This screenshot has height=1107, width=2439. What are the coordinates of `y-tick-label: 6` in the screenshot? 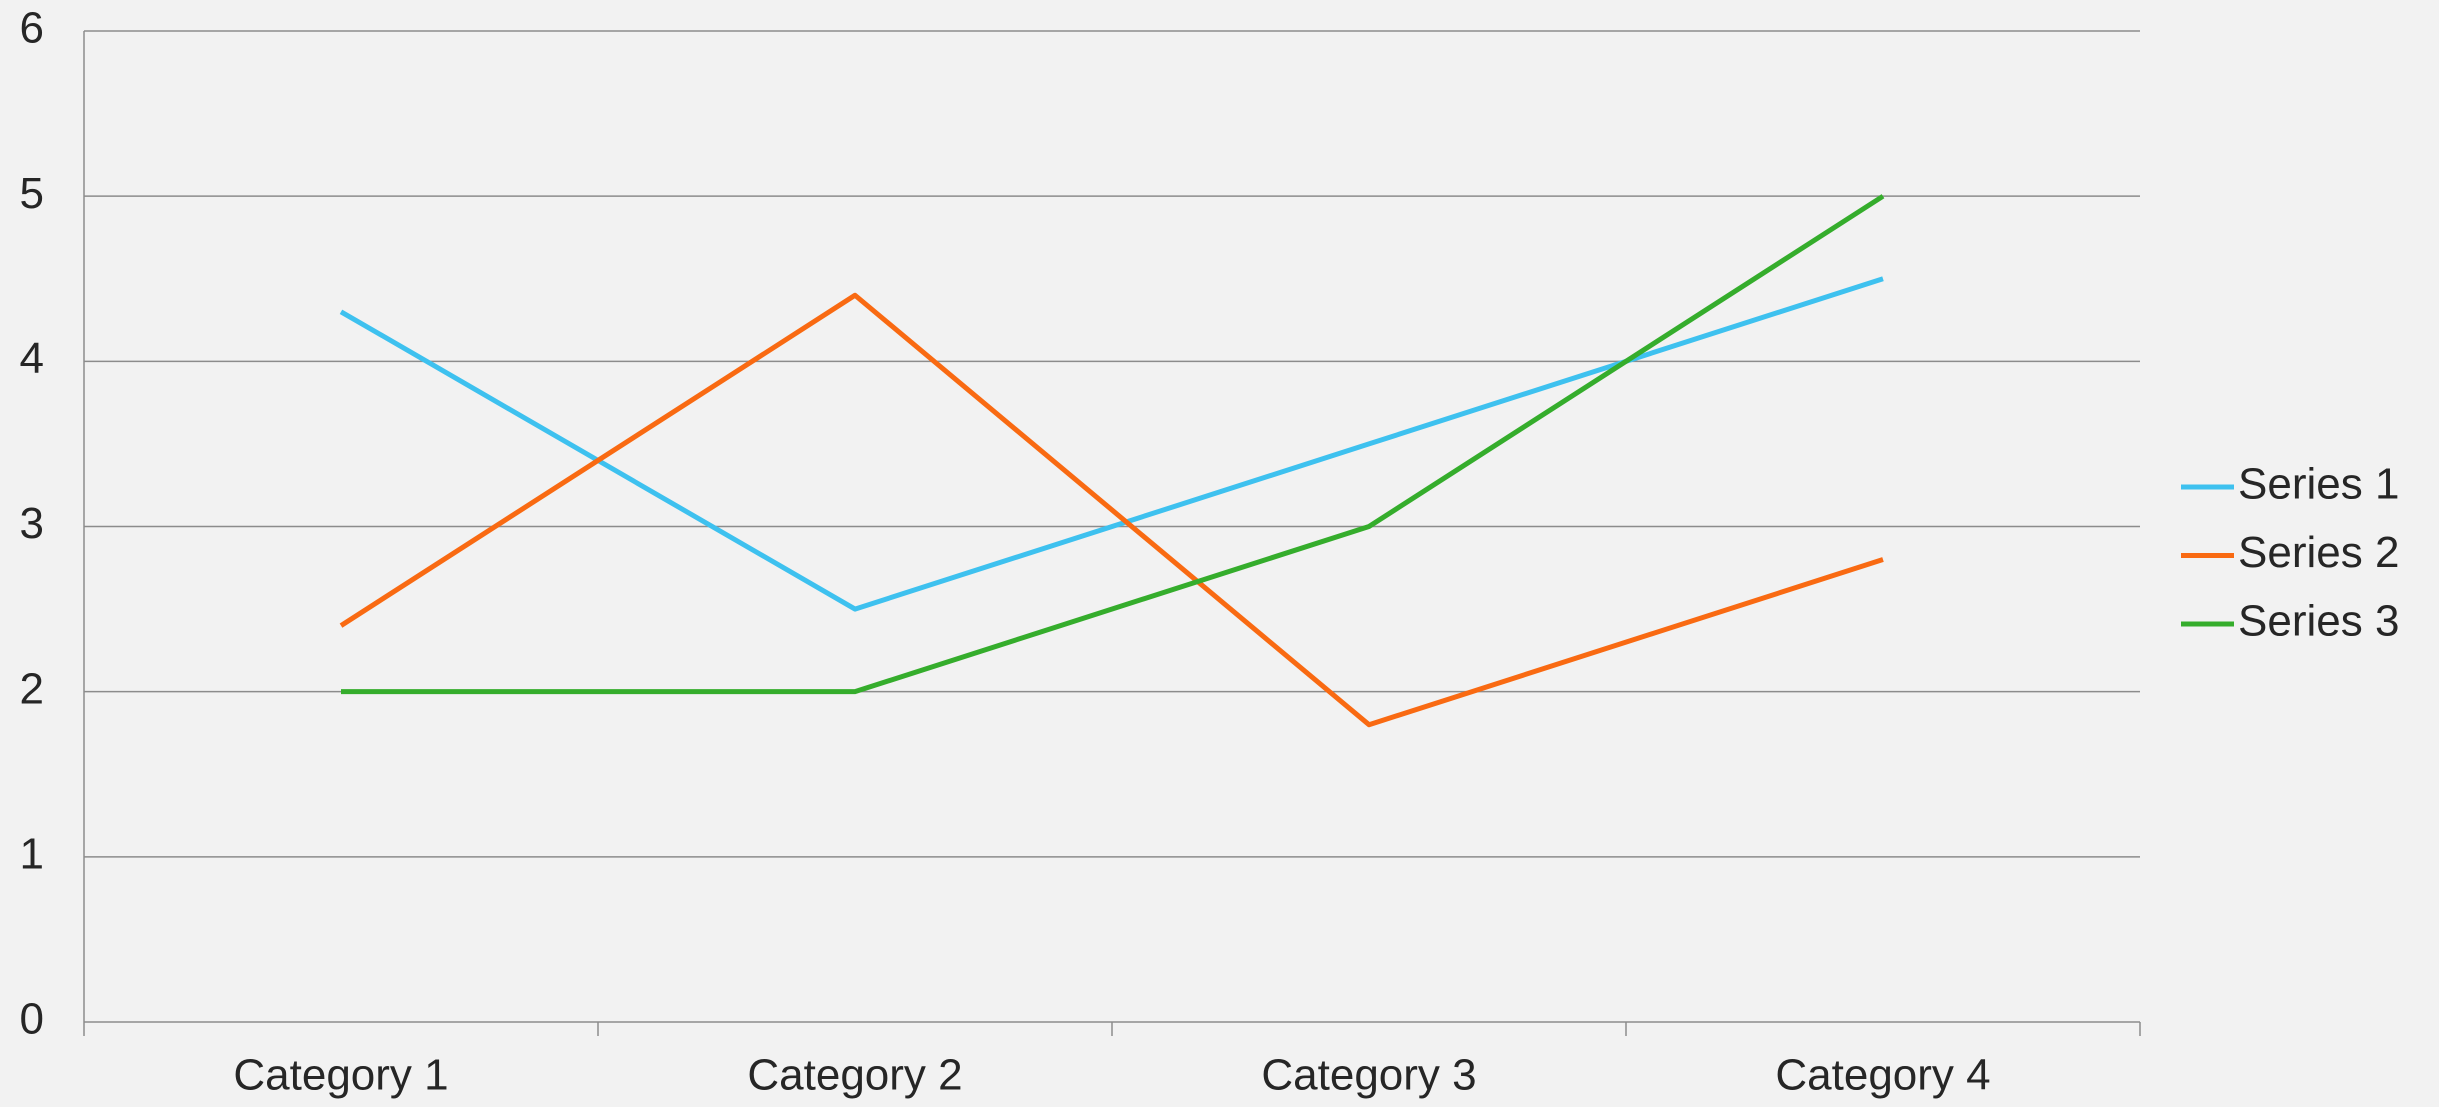 It's located at (32, 28).